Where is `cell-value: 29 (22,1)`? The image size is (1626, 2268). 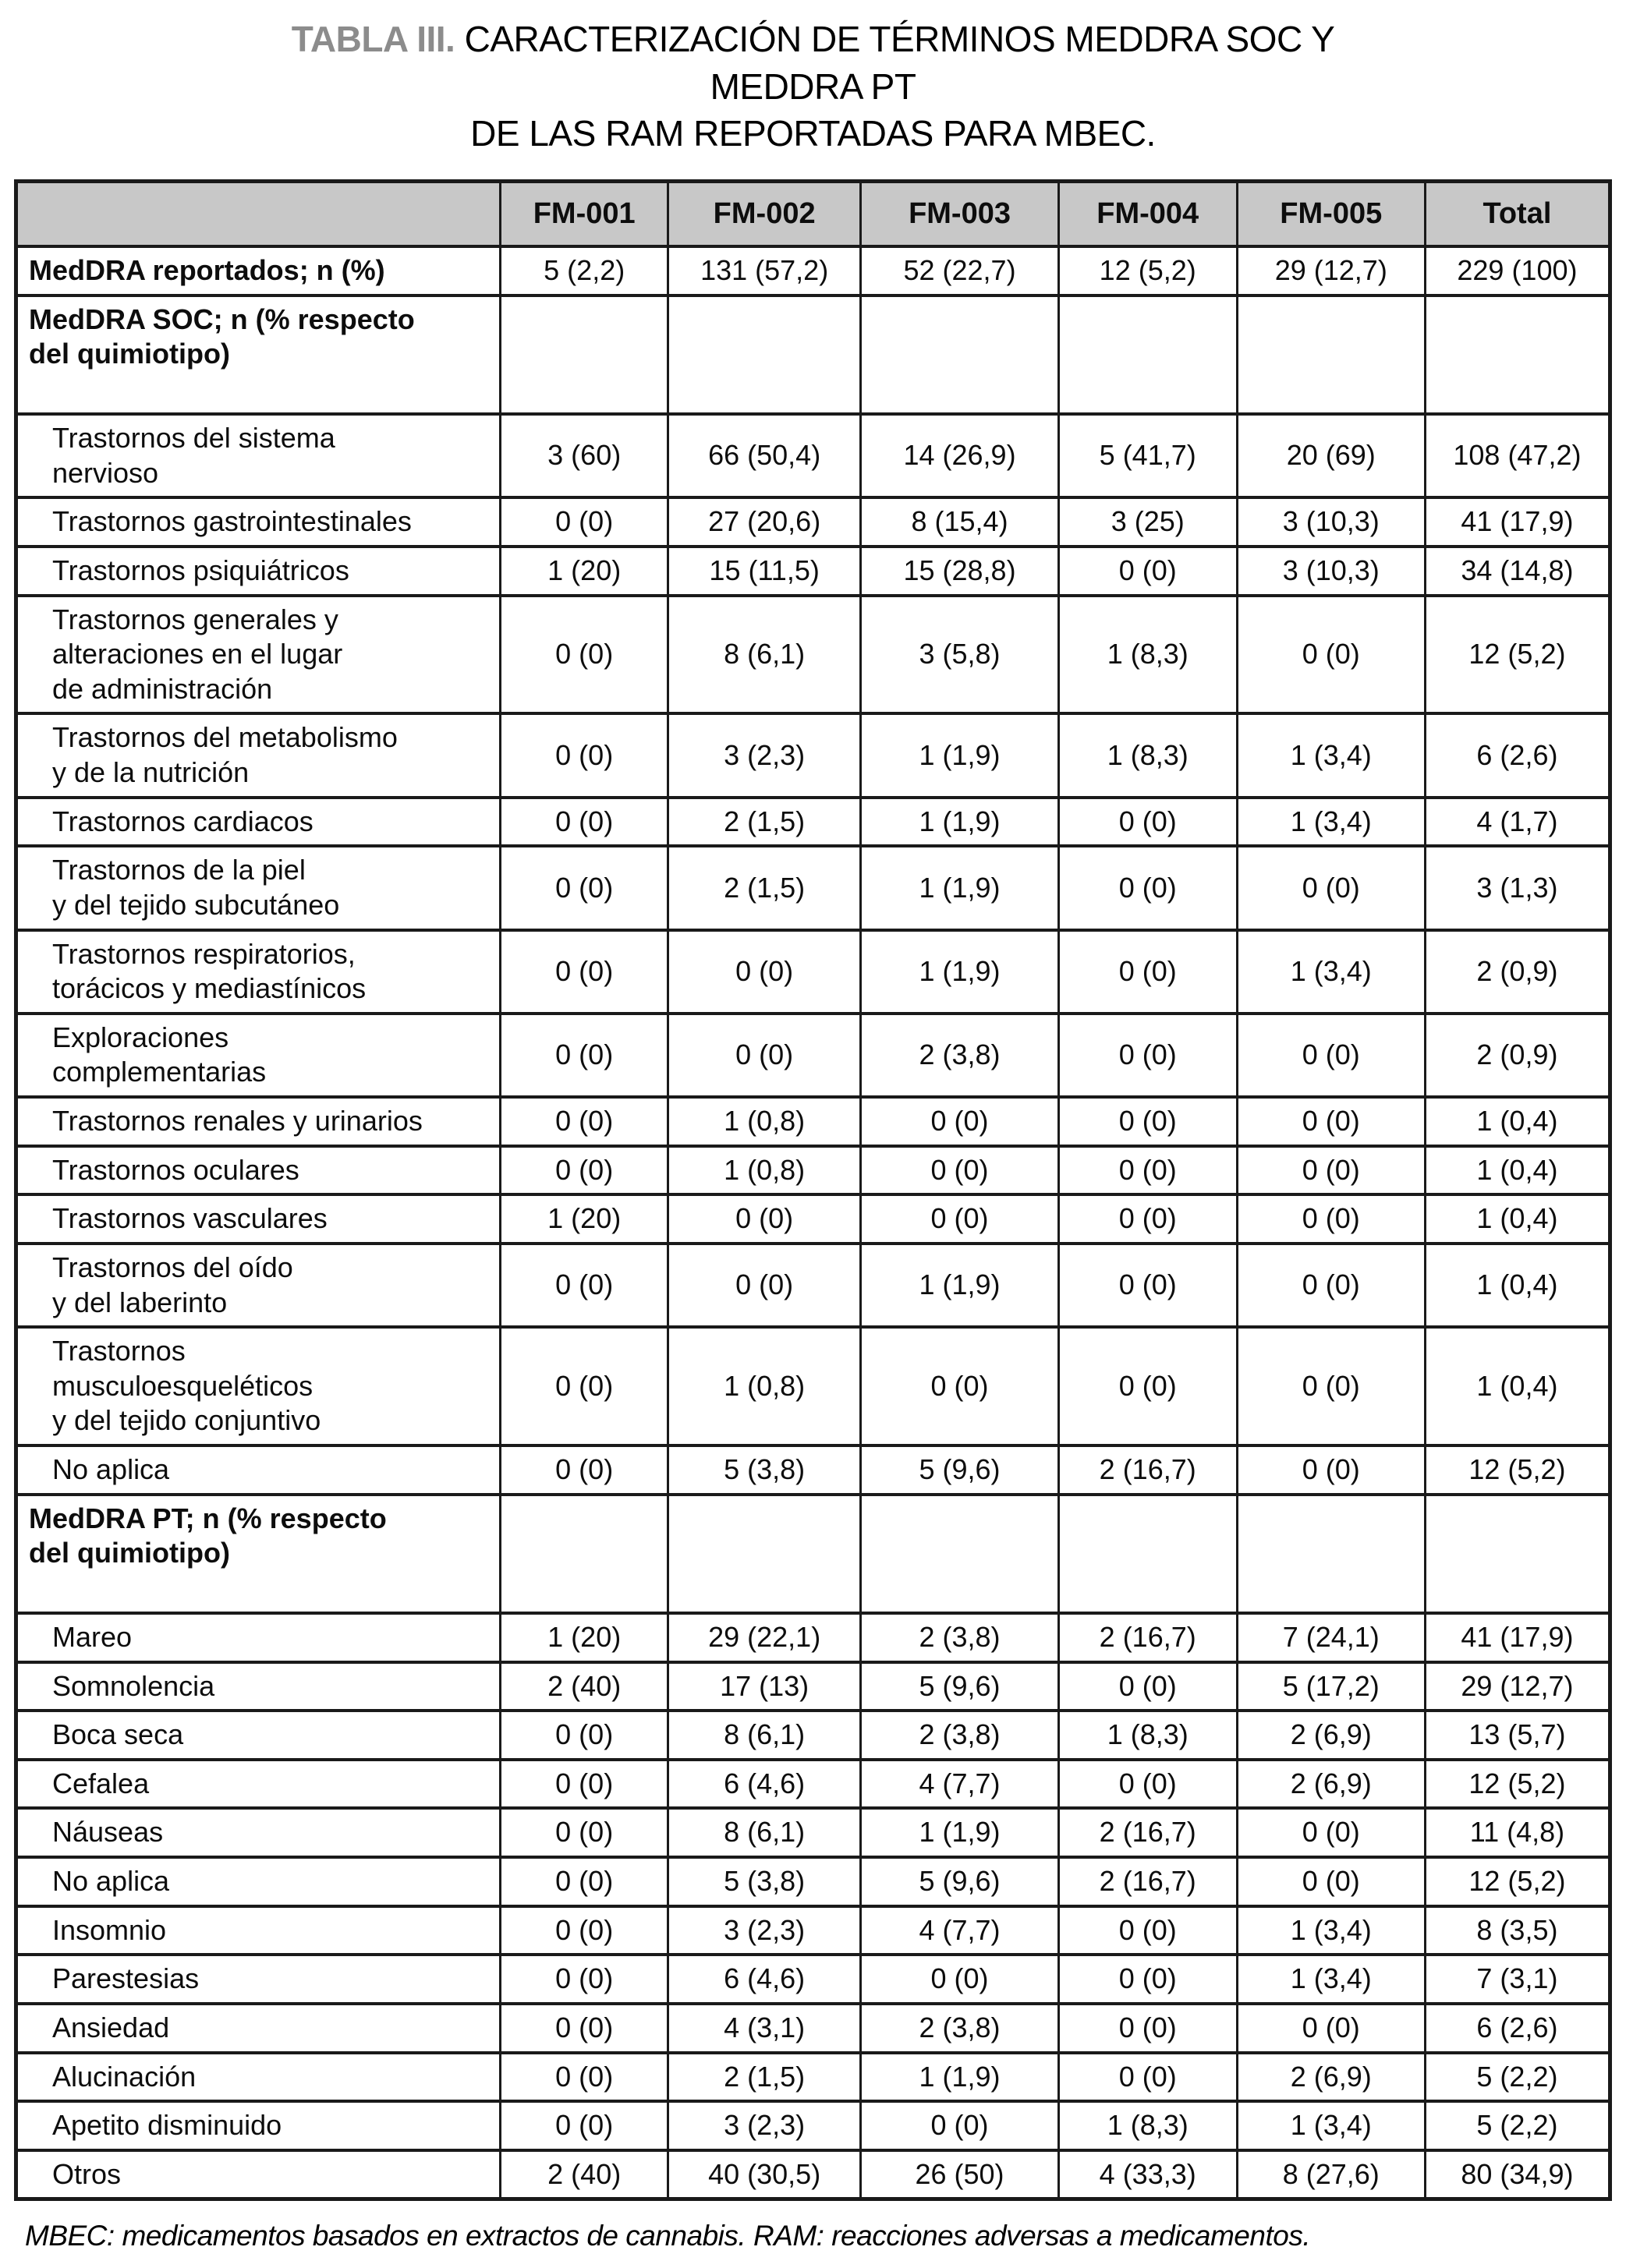
cell-value: 29 (22,1) is located at coordinates (764, 1638).